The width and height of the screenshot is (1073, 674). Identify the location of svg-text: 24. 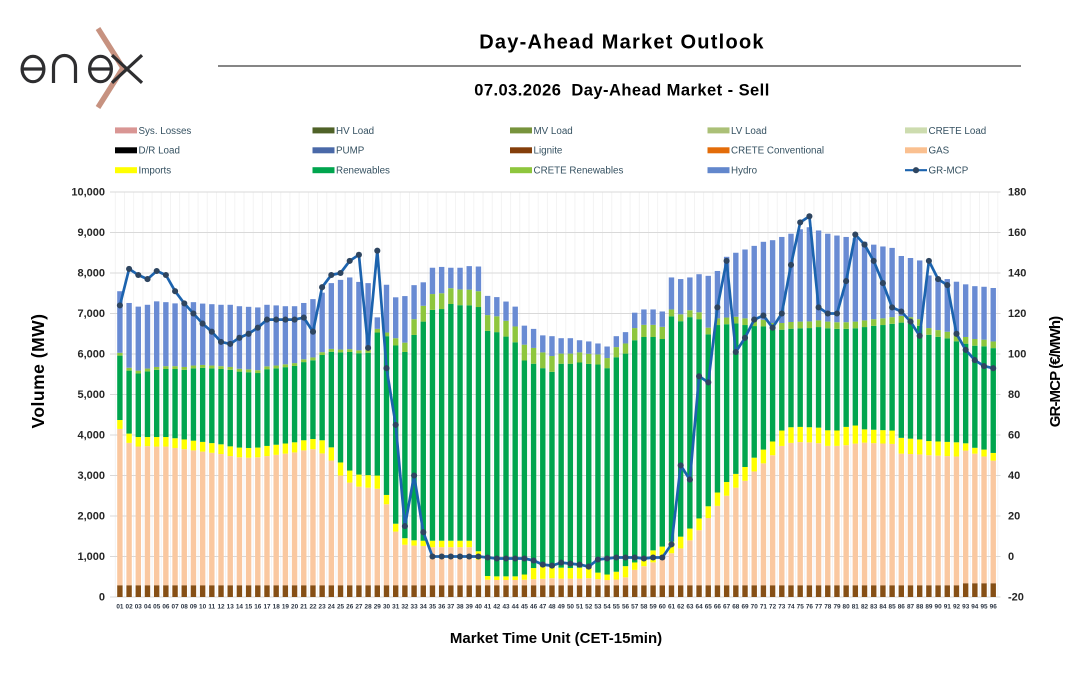
(332, 607).